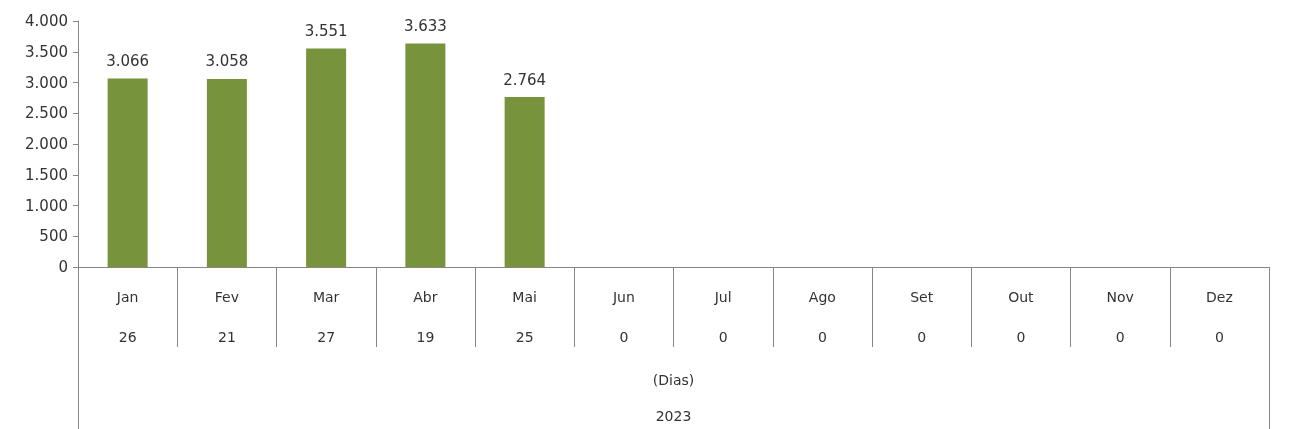 The height and width of the screenshot is (429, 1304). I want to click on y-tick-label: 2.000, so click(46, 144).